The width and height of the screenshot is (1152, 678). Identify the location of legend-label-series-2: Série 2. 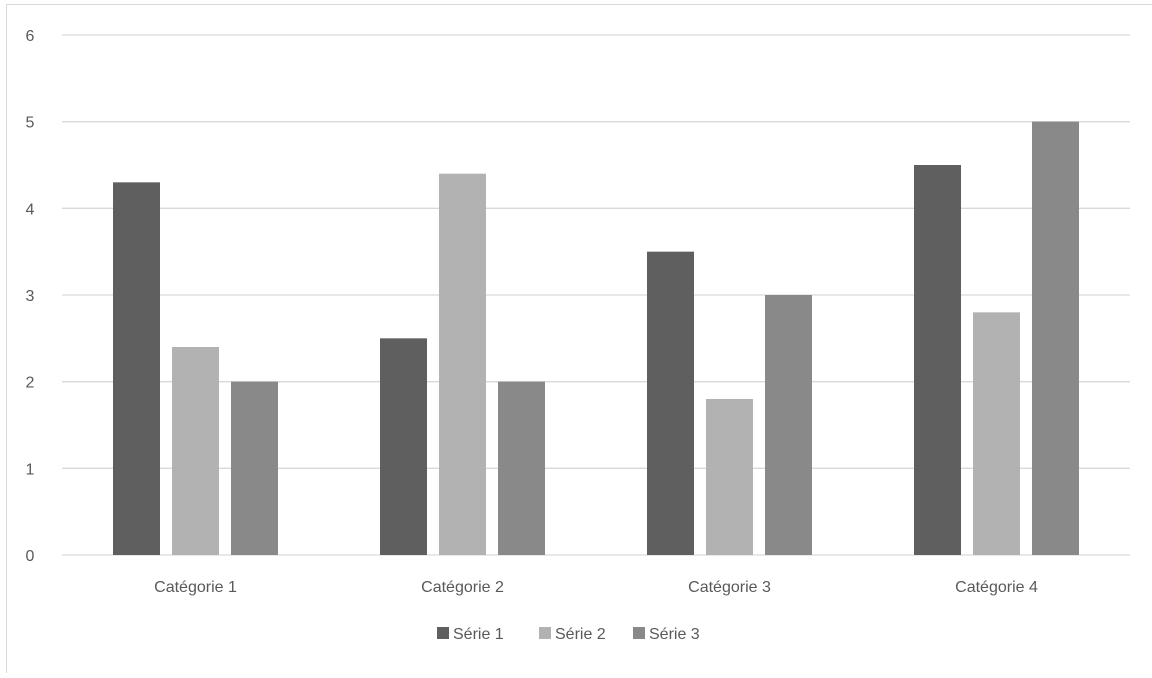
(580, 634).